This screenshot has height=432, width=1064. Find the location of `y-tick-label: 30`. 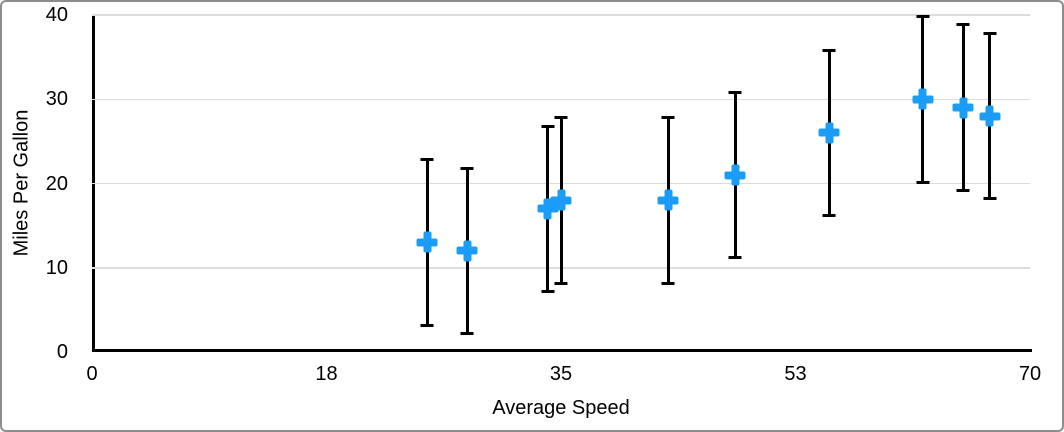

y-tick-label: 30 is located at coordinates (56, 99).